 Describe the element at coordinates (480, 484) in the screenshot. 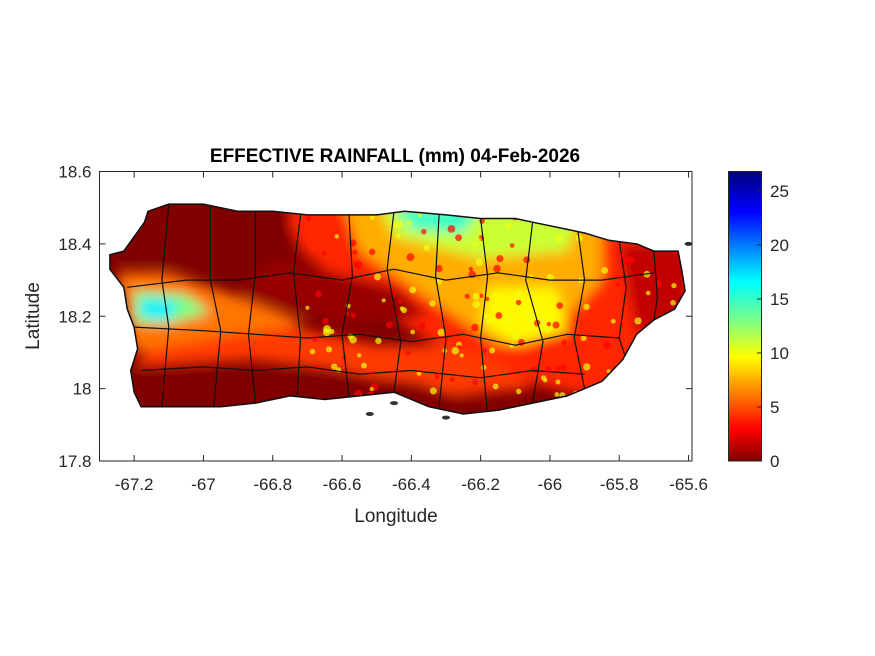

I see `x-tick-label: -66.2` at that location.